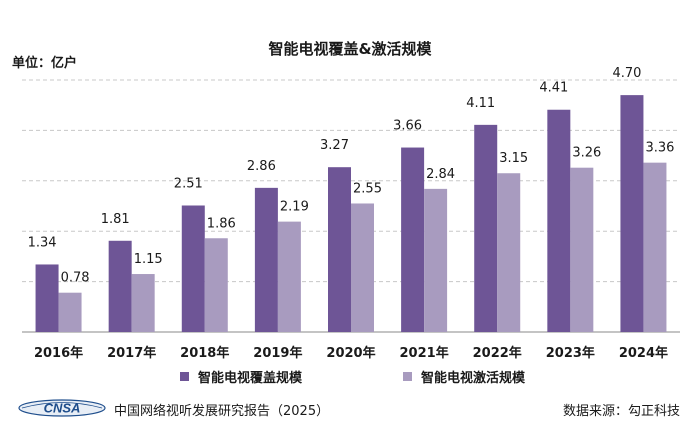  I want to click on data-label: 4.41, so click(553, 88).